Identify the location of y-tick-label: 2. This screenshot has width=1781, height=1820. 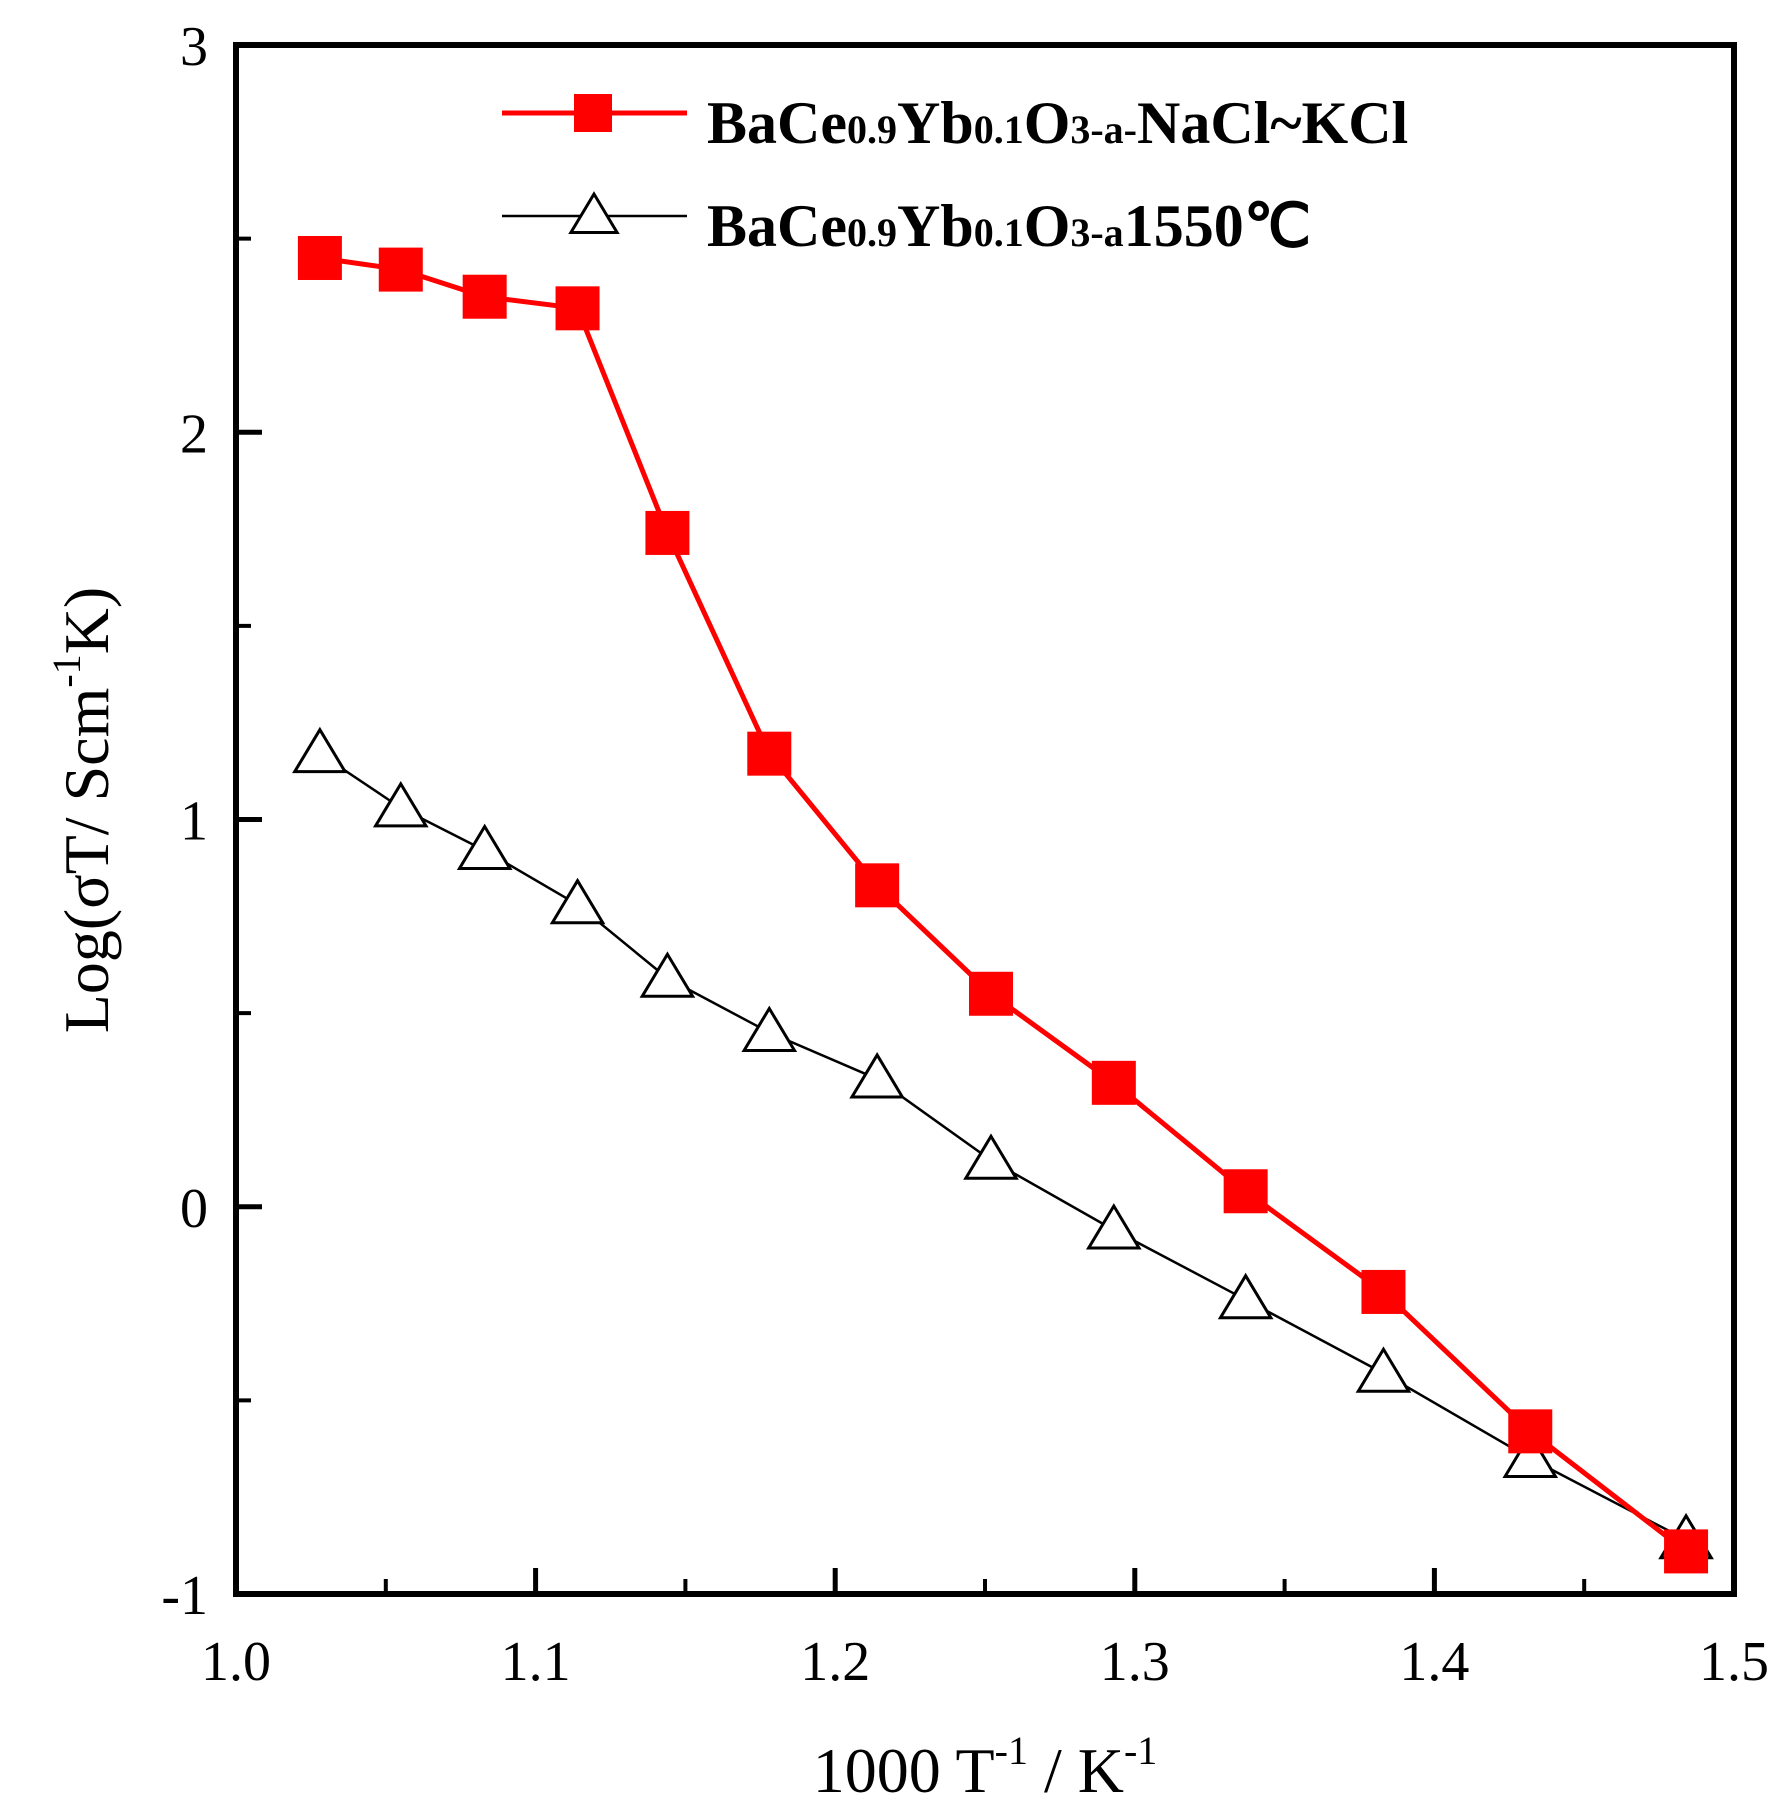
(194, 434).